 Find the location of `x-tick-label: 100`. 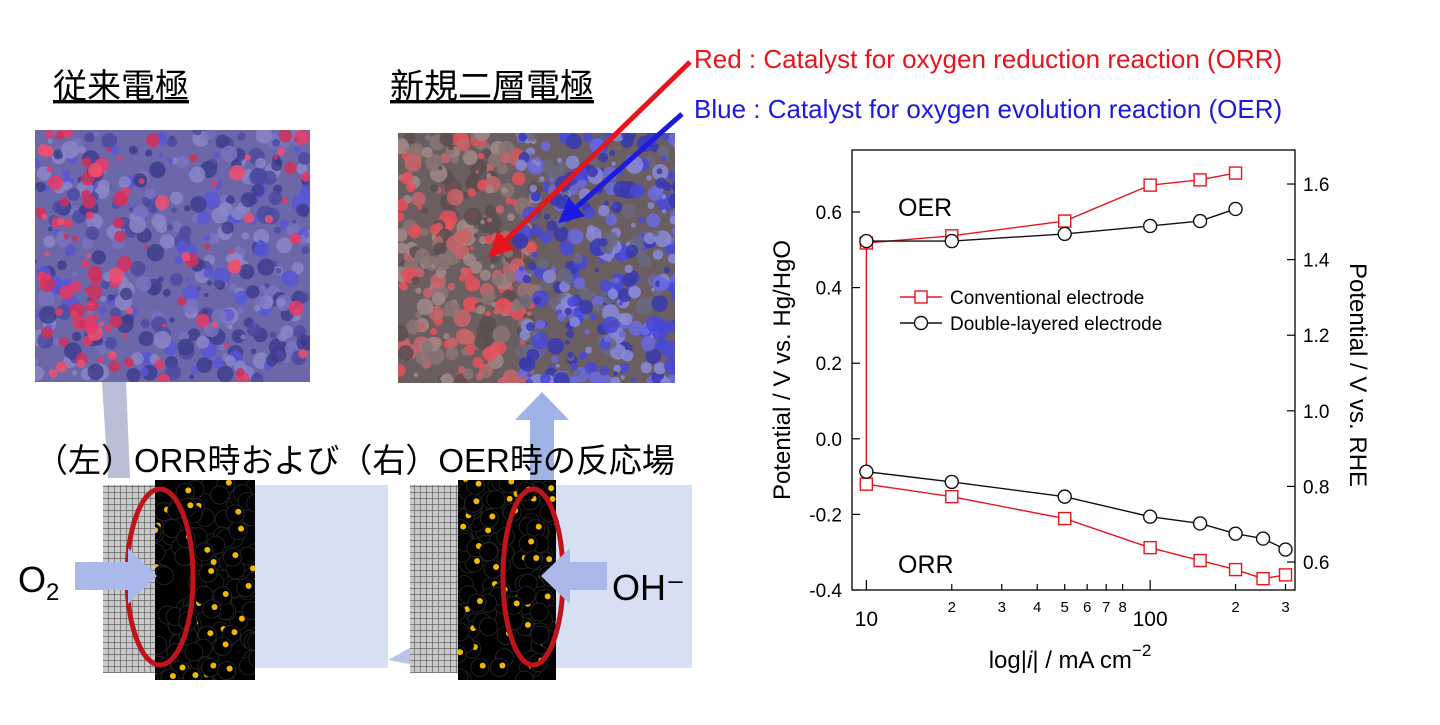

x-tick-label: 100 is located at coordinates (1150, 619).